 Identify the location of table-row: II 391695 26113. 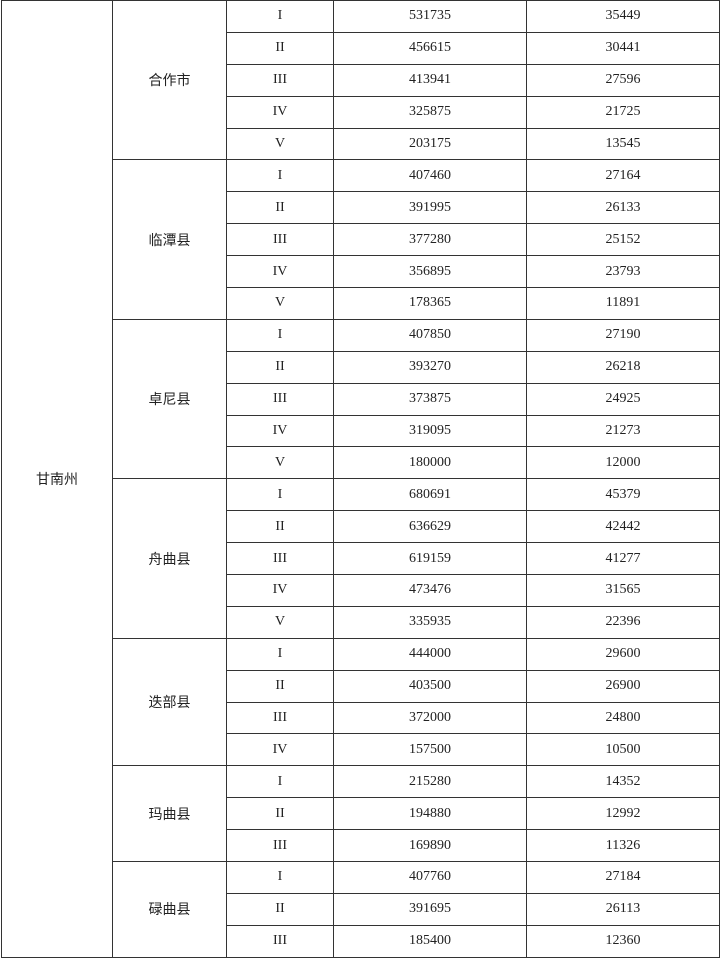
(361, 909).